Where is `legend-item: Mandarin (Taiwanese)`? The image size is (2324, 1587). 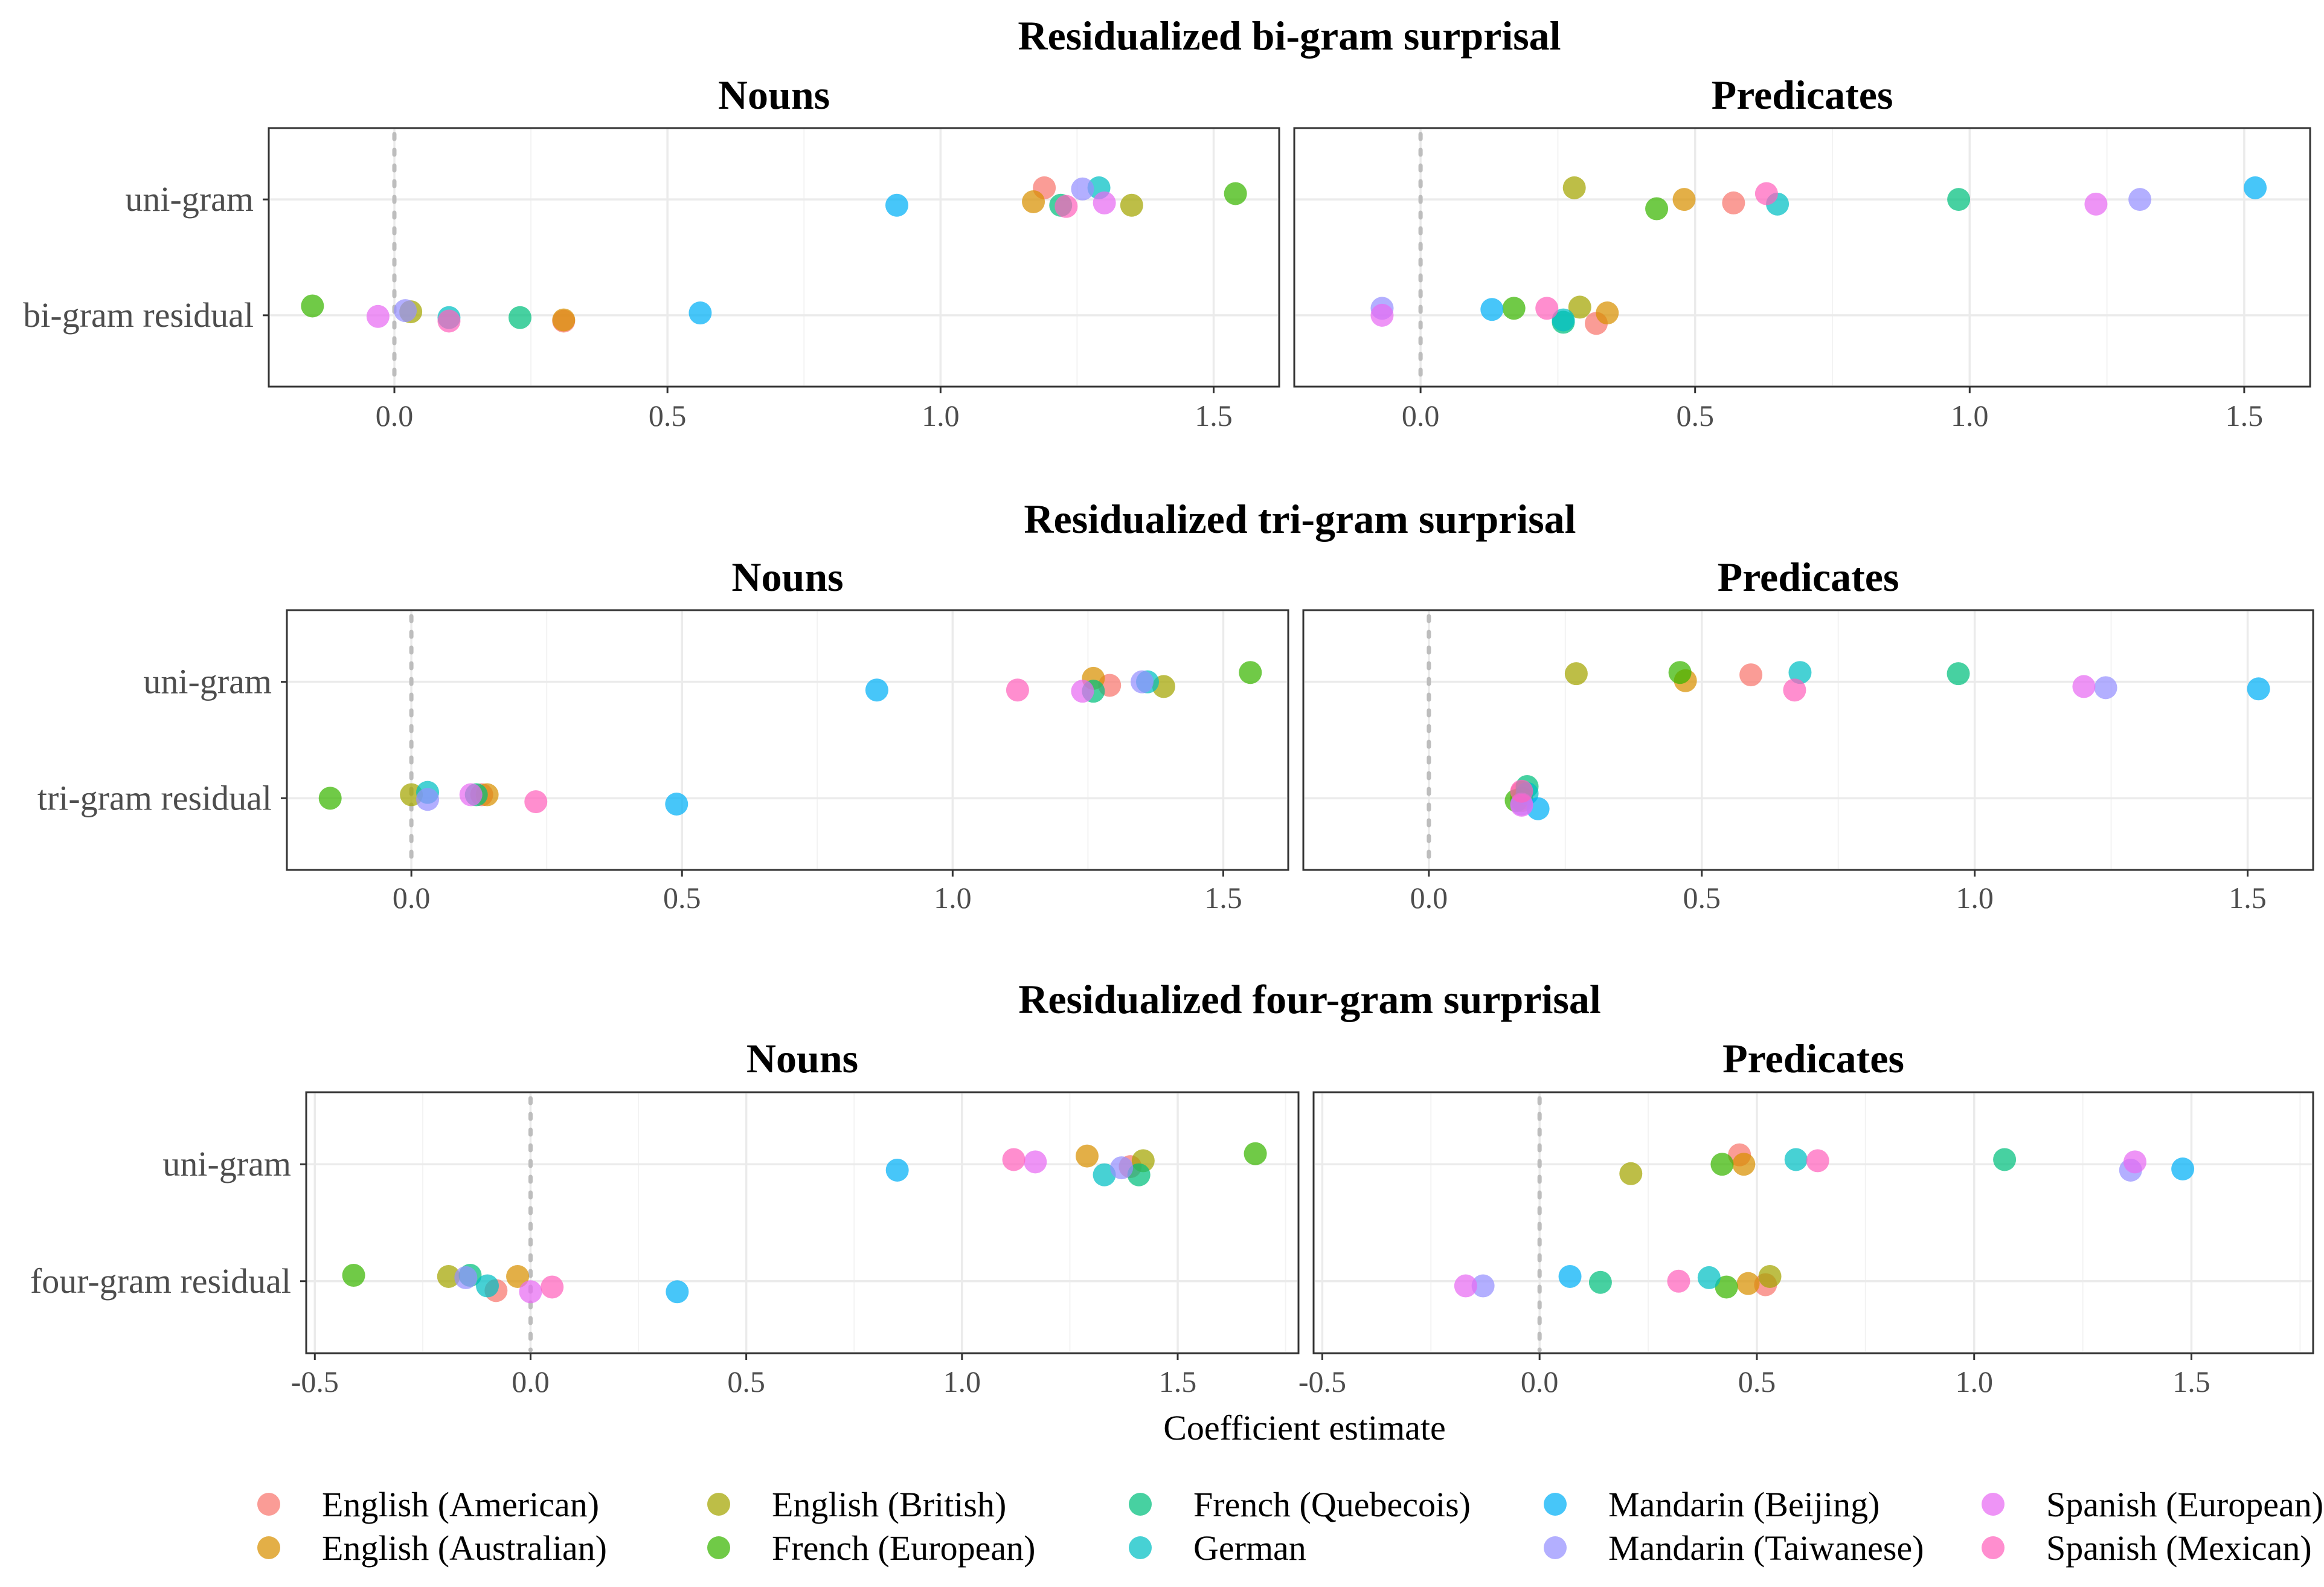
legend-item: Mandarin (Taiwanese) is located at coordinates (1734, 1548).